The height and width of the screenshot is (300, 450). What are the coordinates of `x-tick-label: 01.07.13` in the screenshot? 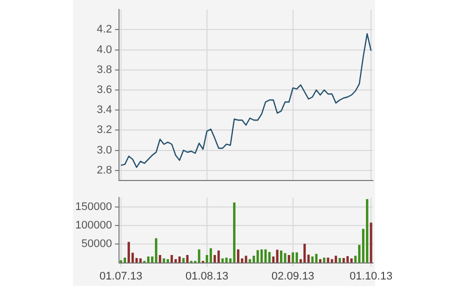 It's located at (121, 276).